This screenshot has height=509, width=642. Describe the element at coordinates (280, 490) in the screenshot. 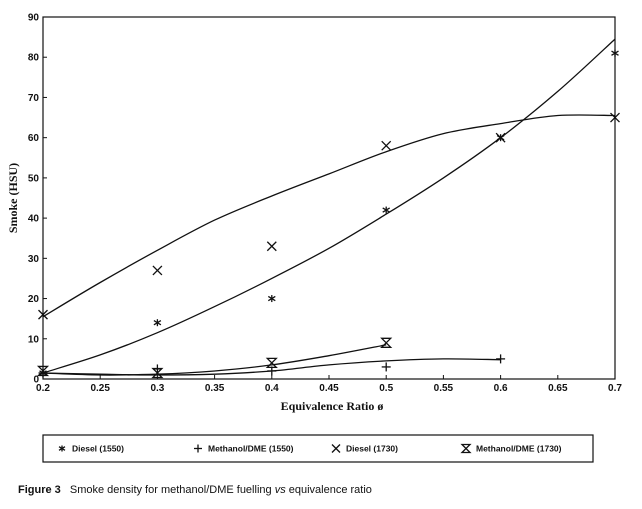

I see `caption-vs: vs` at that location.